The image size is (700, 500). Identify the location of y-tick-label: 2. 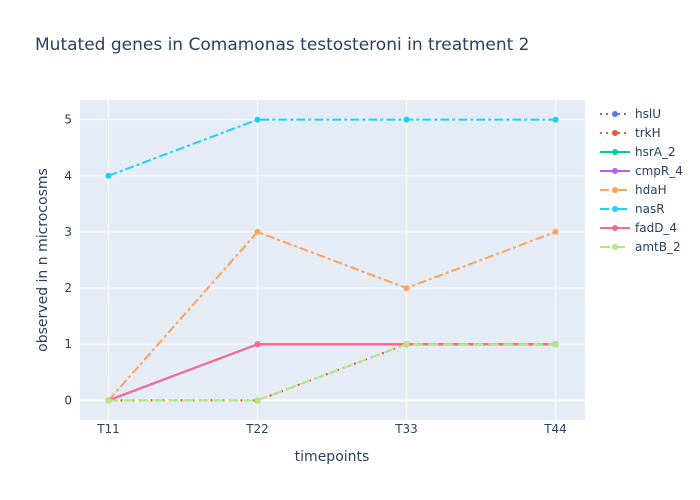
(68, 288).